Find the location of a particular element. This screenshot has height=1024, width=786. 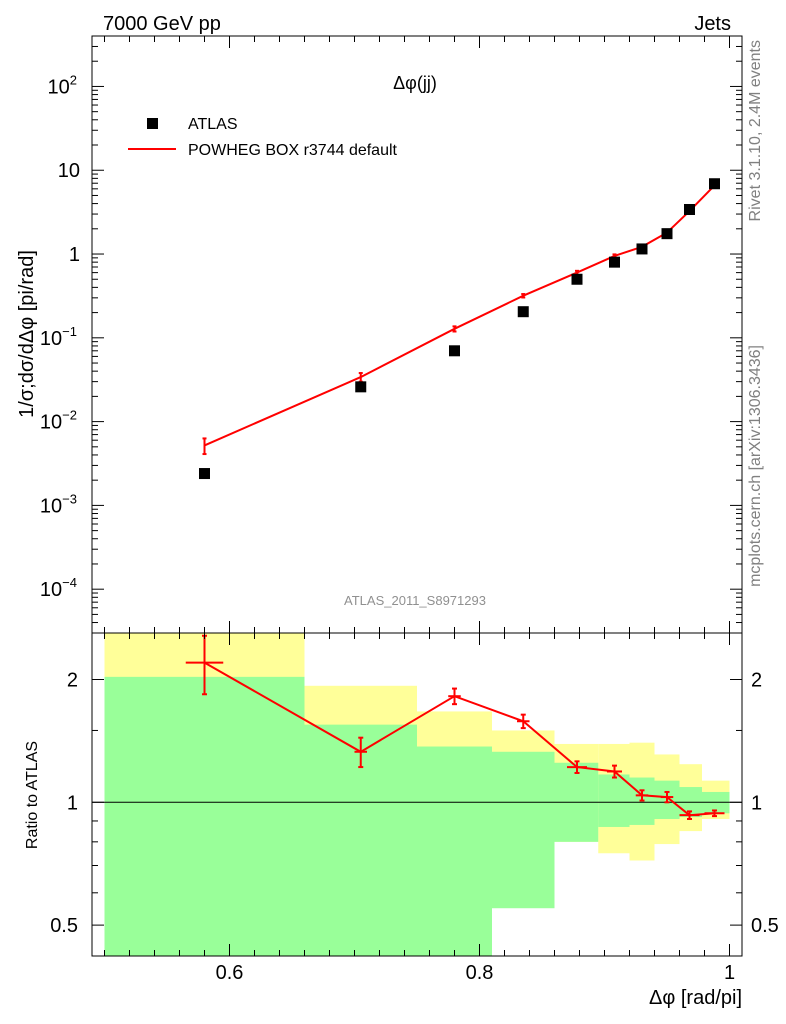

ratio-y-tick-label-right: 0.5 is located at coordinates (765, 926).